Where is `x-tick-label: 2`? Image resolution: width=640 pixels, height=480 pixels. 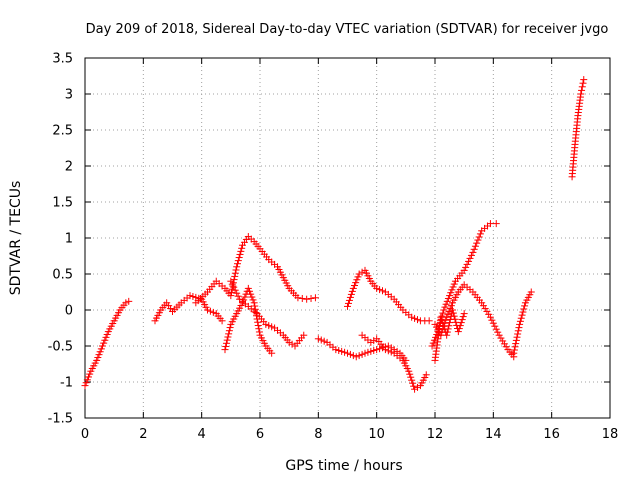 x-tick-label: 2 is located at coordinates (143, 434).